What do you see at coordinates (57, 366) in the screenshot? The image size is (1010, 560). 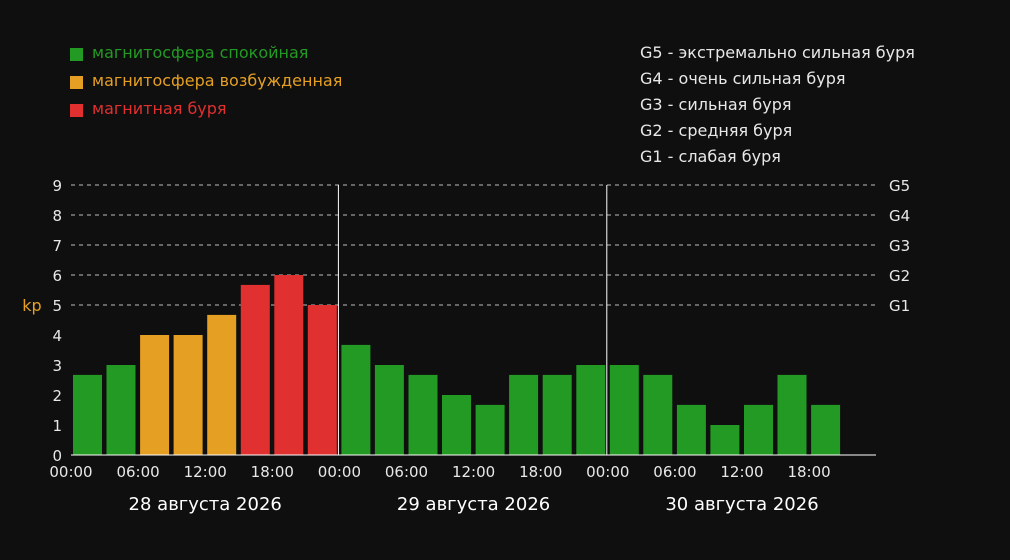 I see `y-tick-label: 3` at bounding box center [57, 366].